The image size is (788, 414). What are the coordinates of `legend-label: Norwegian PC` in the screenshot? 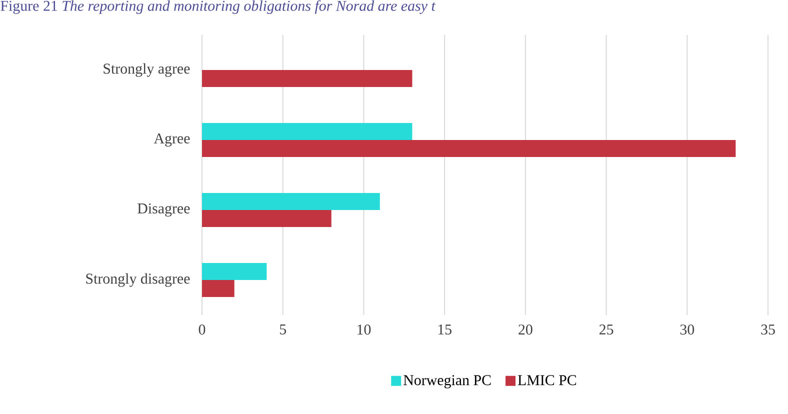 It's located at (447, 381).